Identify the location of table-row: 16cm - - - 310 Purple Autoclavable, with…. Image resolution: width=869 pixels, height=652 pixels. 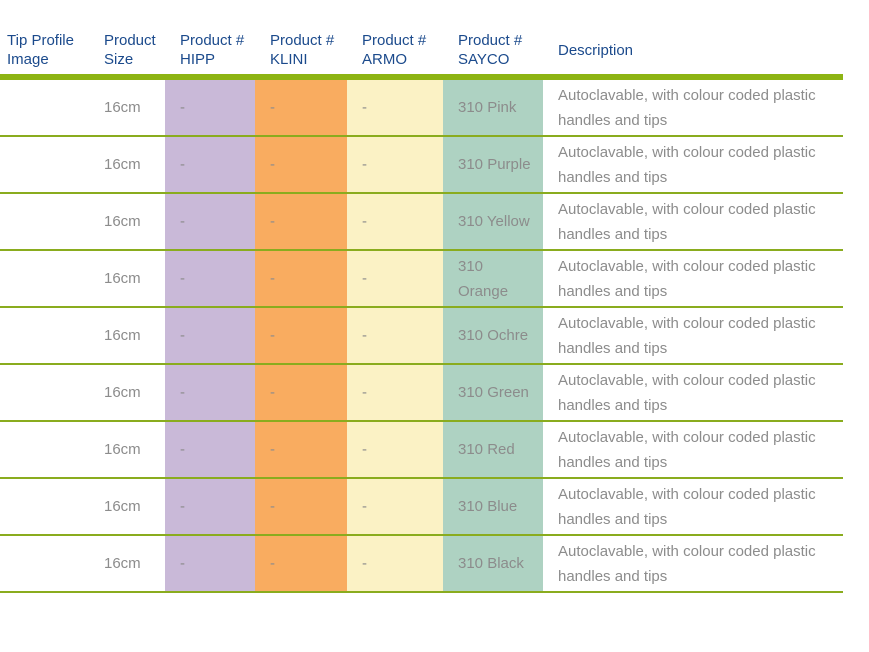
(421, 165).